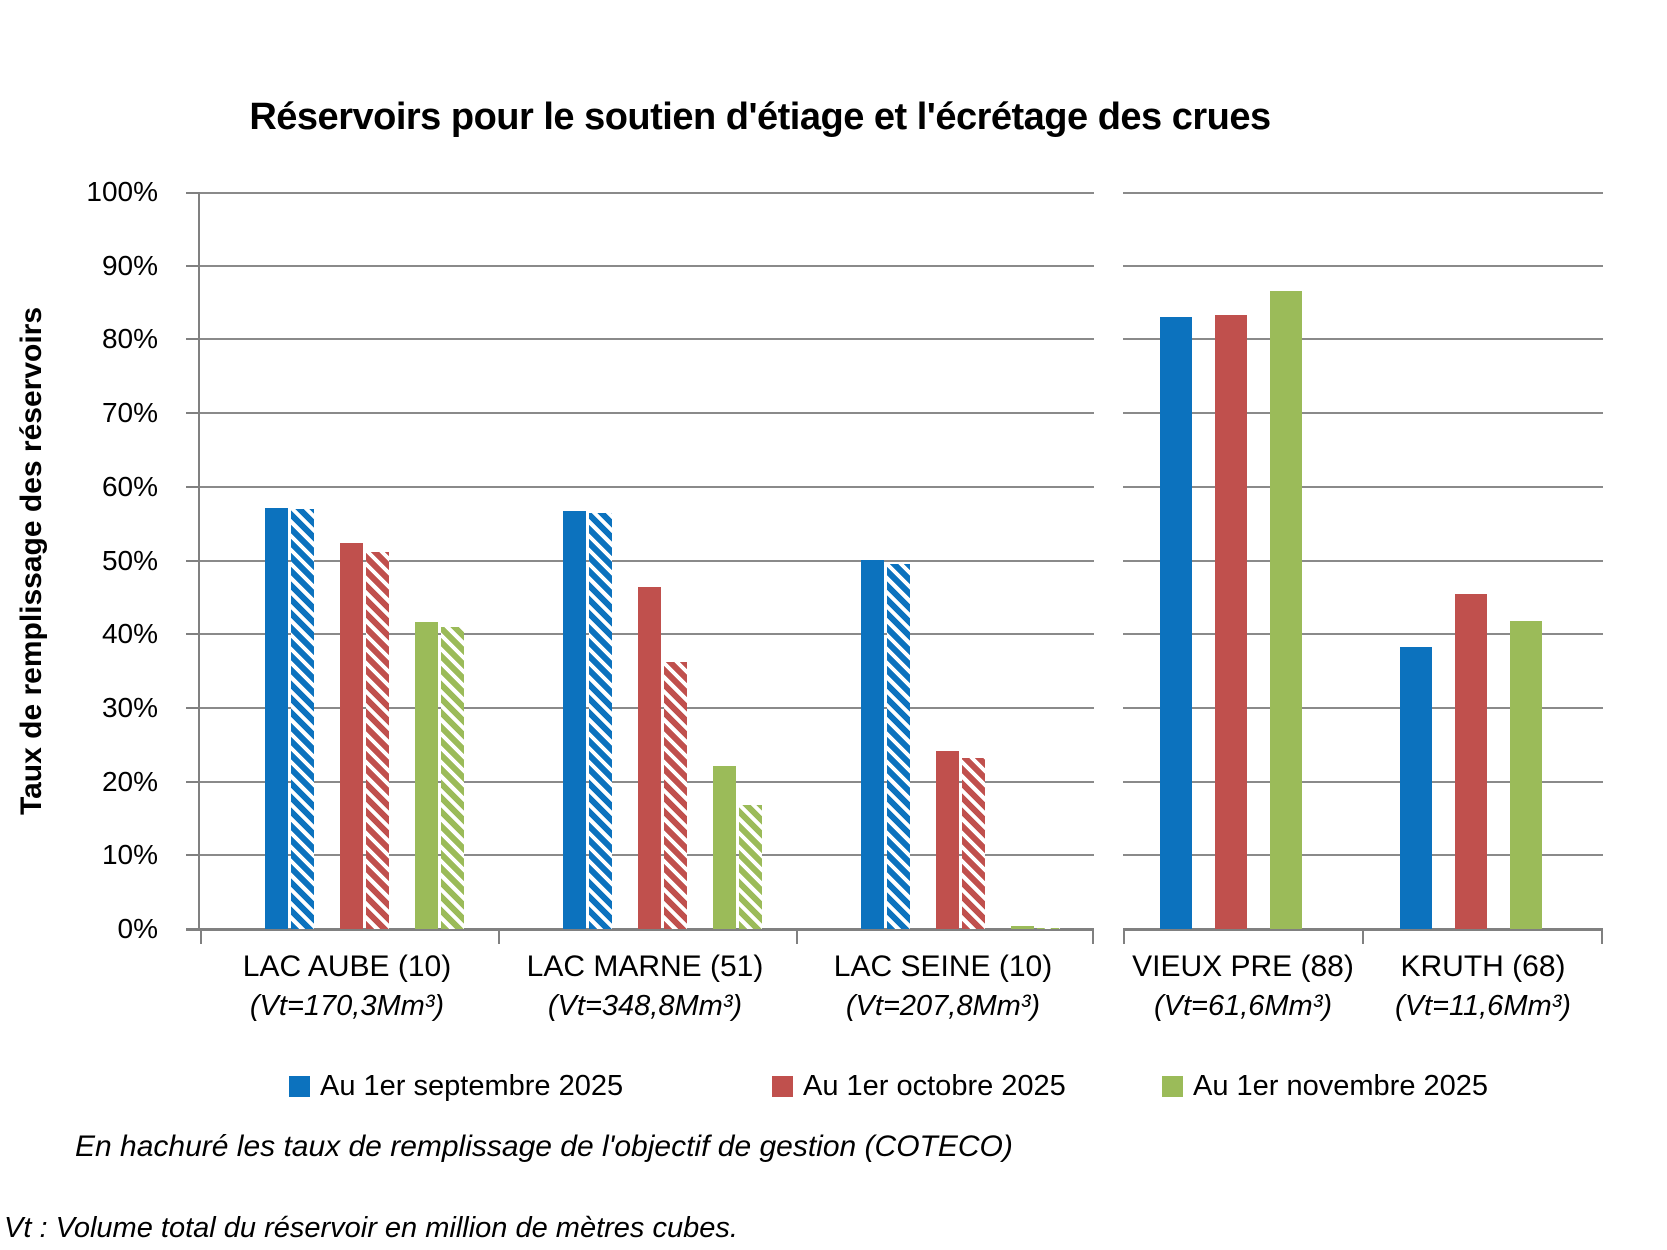 This screenshot has height=1250, width=1667. I want to click on bar-KRUTH (68)-serie2, so click(1526, 775).